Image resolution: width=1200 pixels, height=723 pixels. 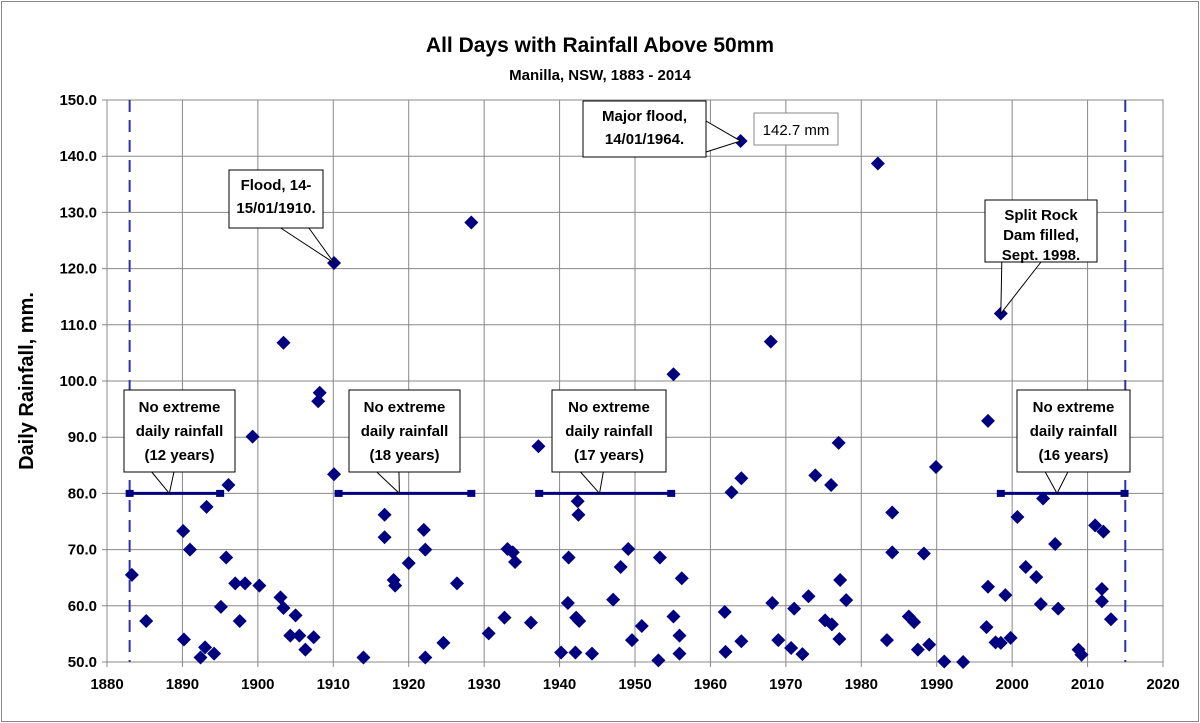 What do you see at coordinates (609, 455) in the screenshot?
I see `gap-callout-text: (17 years)` at bounding box center [609, 455].